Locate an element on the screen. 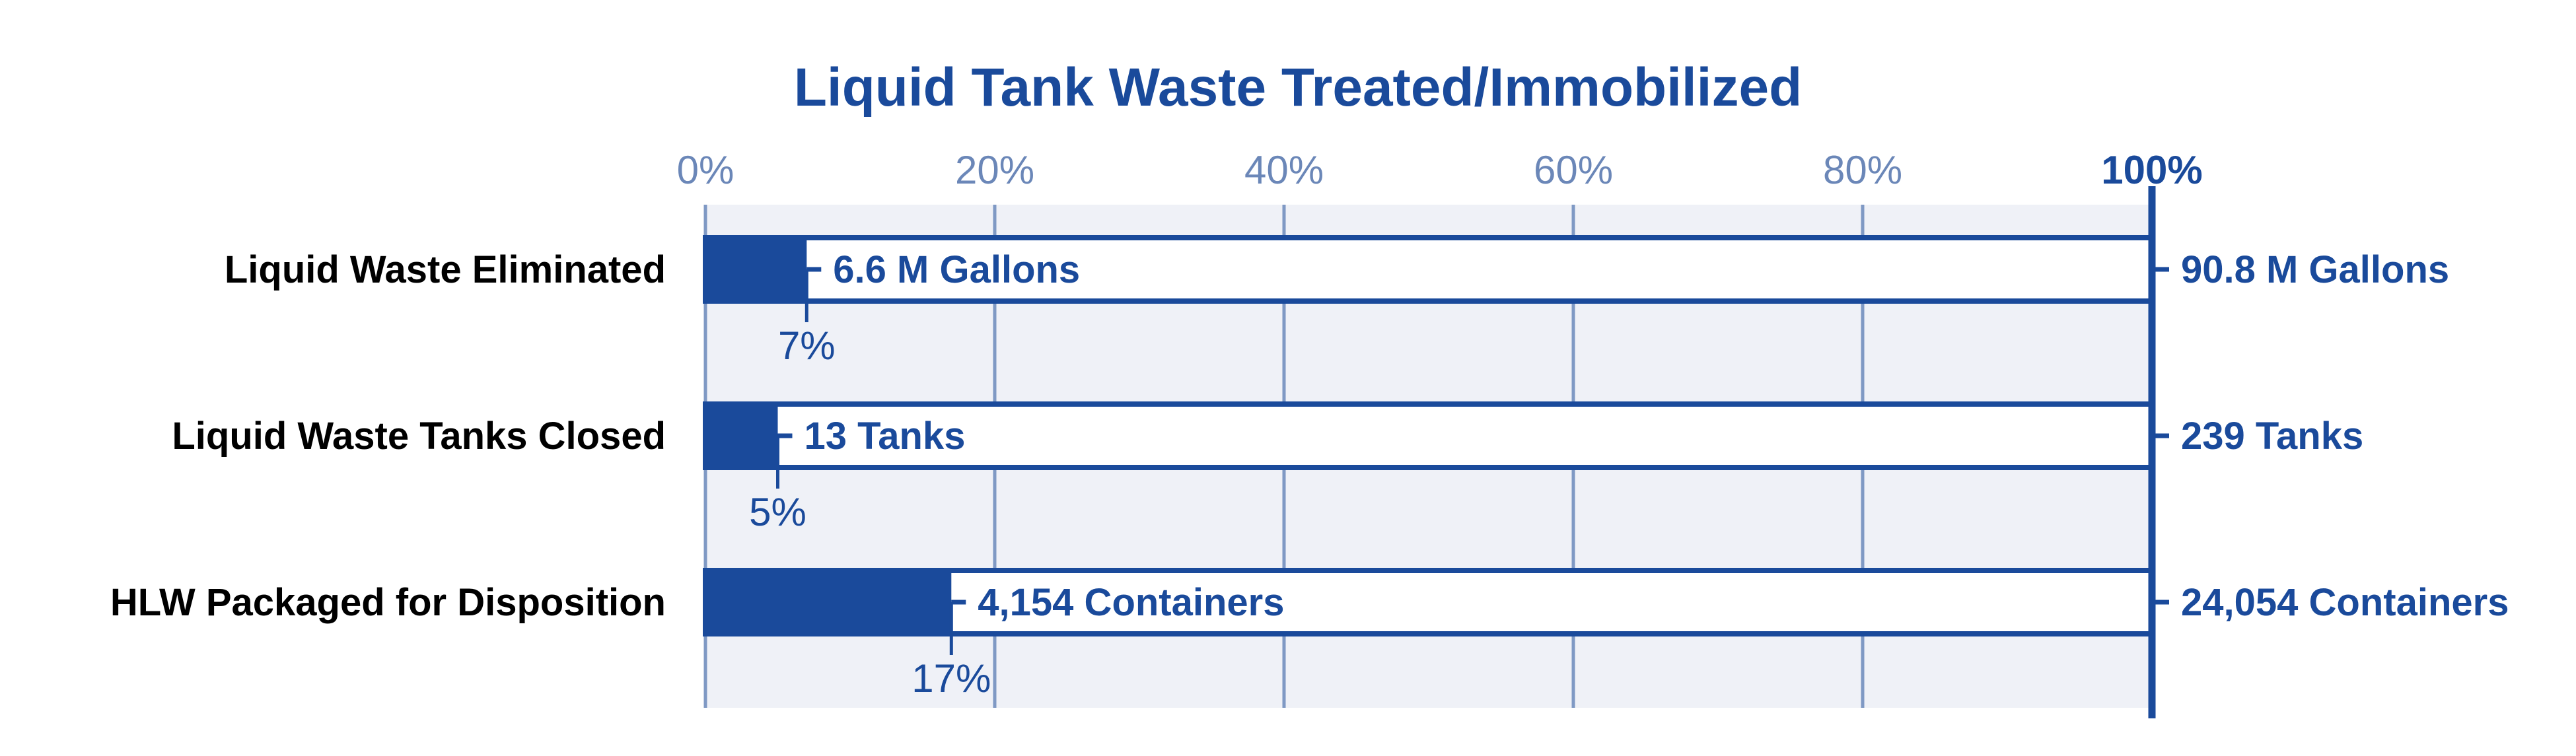  bar-total-outline is located at coordinates (1429, 269).